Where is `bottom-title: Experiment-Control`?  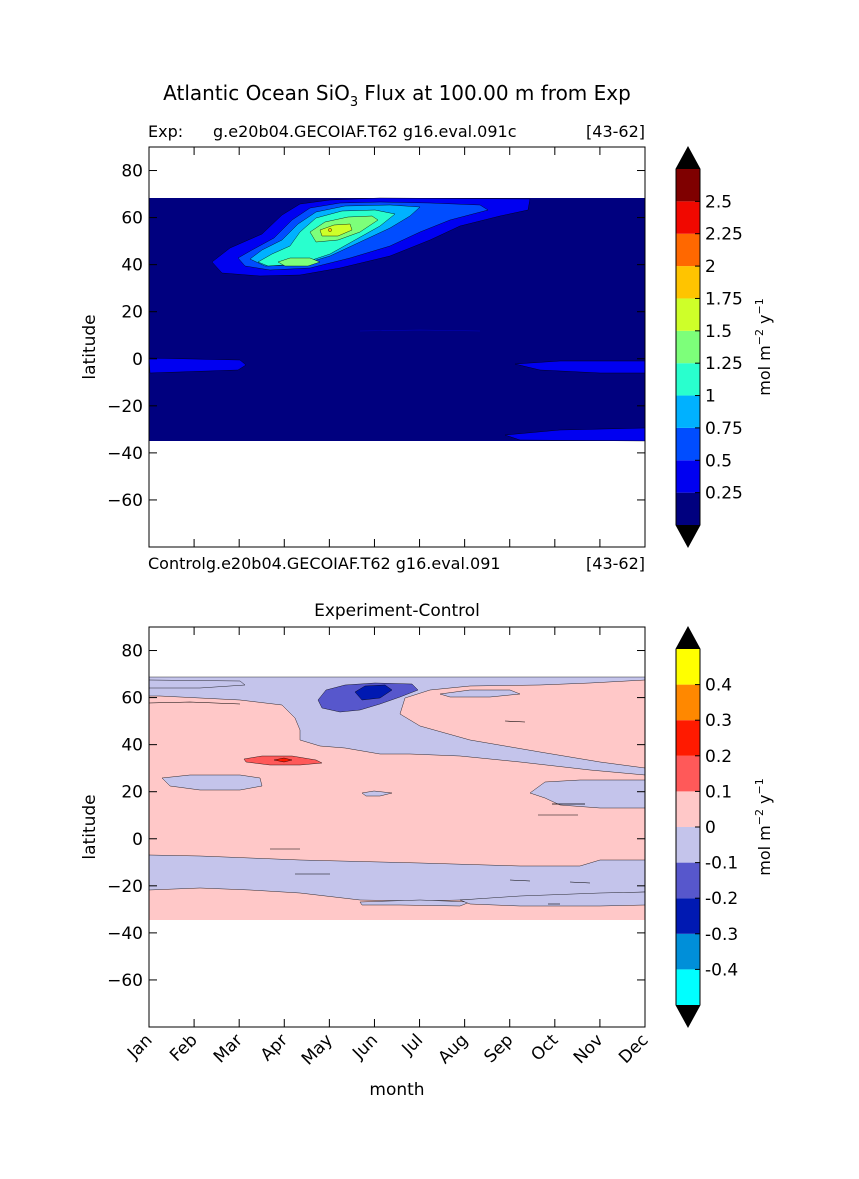 bottom-title: Experiment-Control is located at coordinates (397, 611).